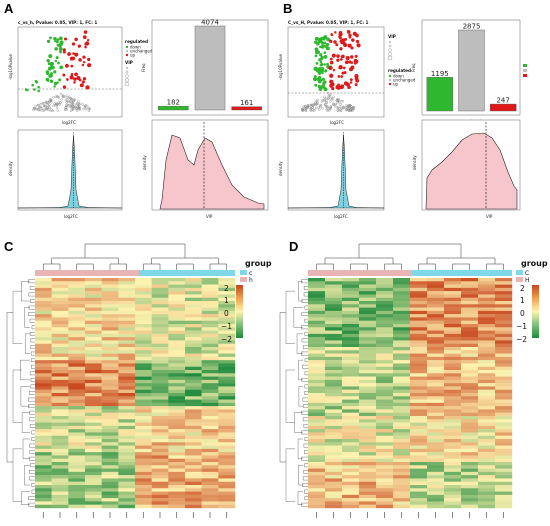  What do you see at coordinates (398, 75) in the screenshot?
I see `legend-down-label-b: down` at bounding box center [398, 75].